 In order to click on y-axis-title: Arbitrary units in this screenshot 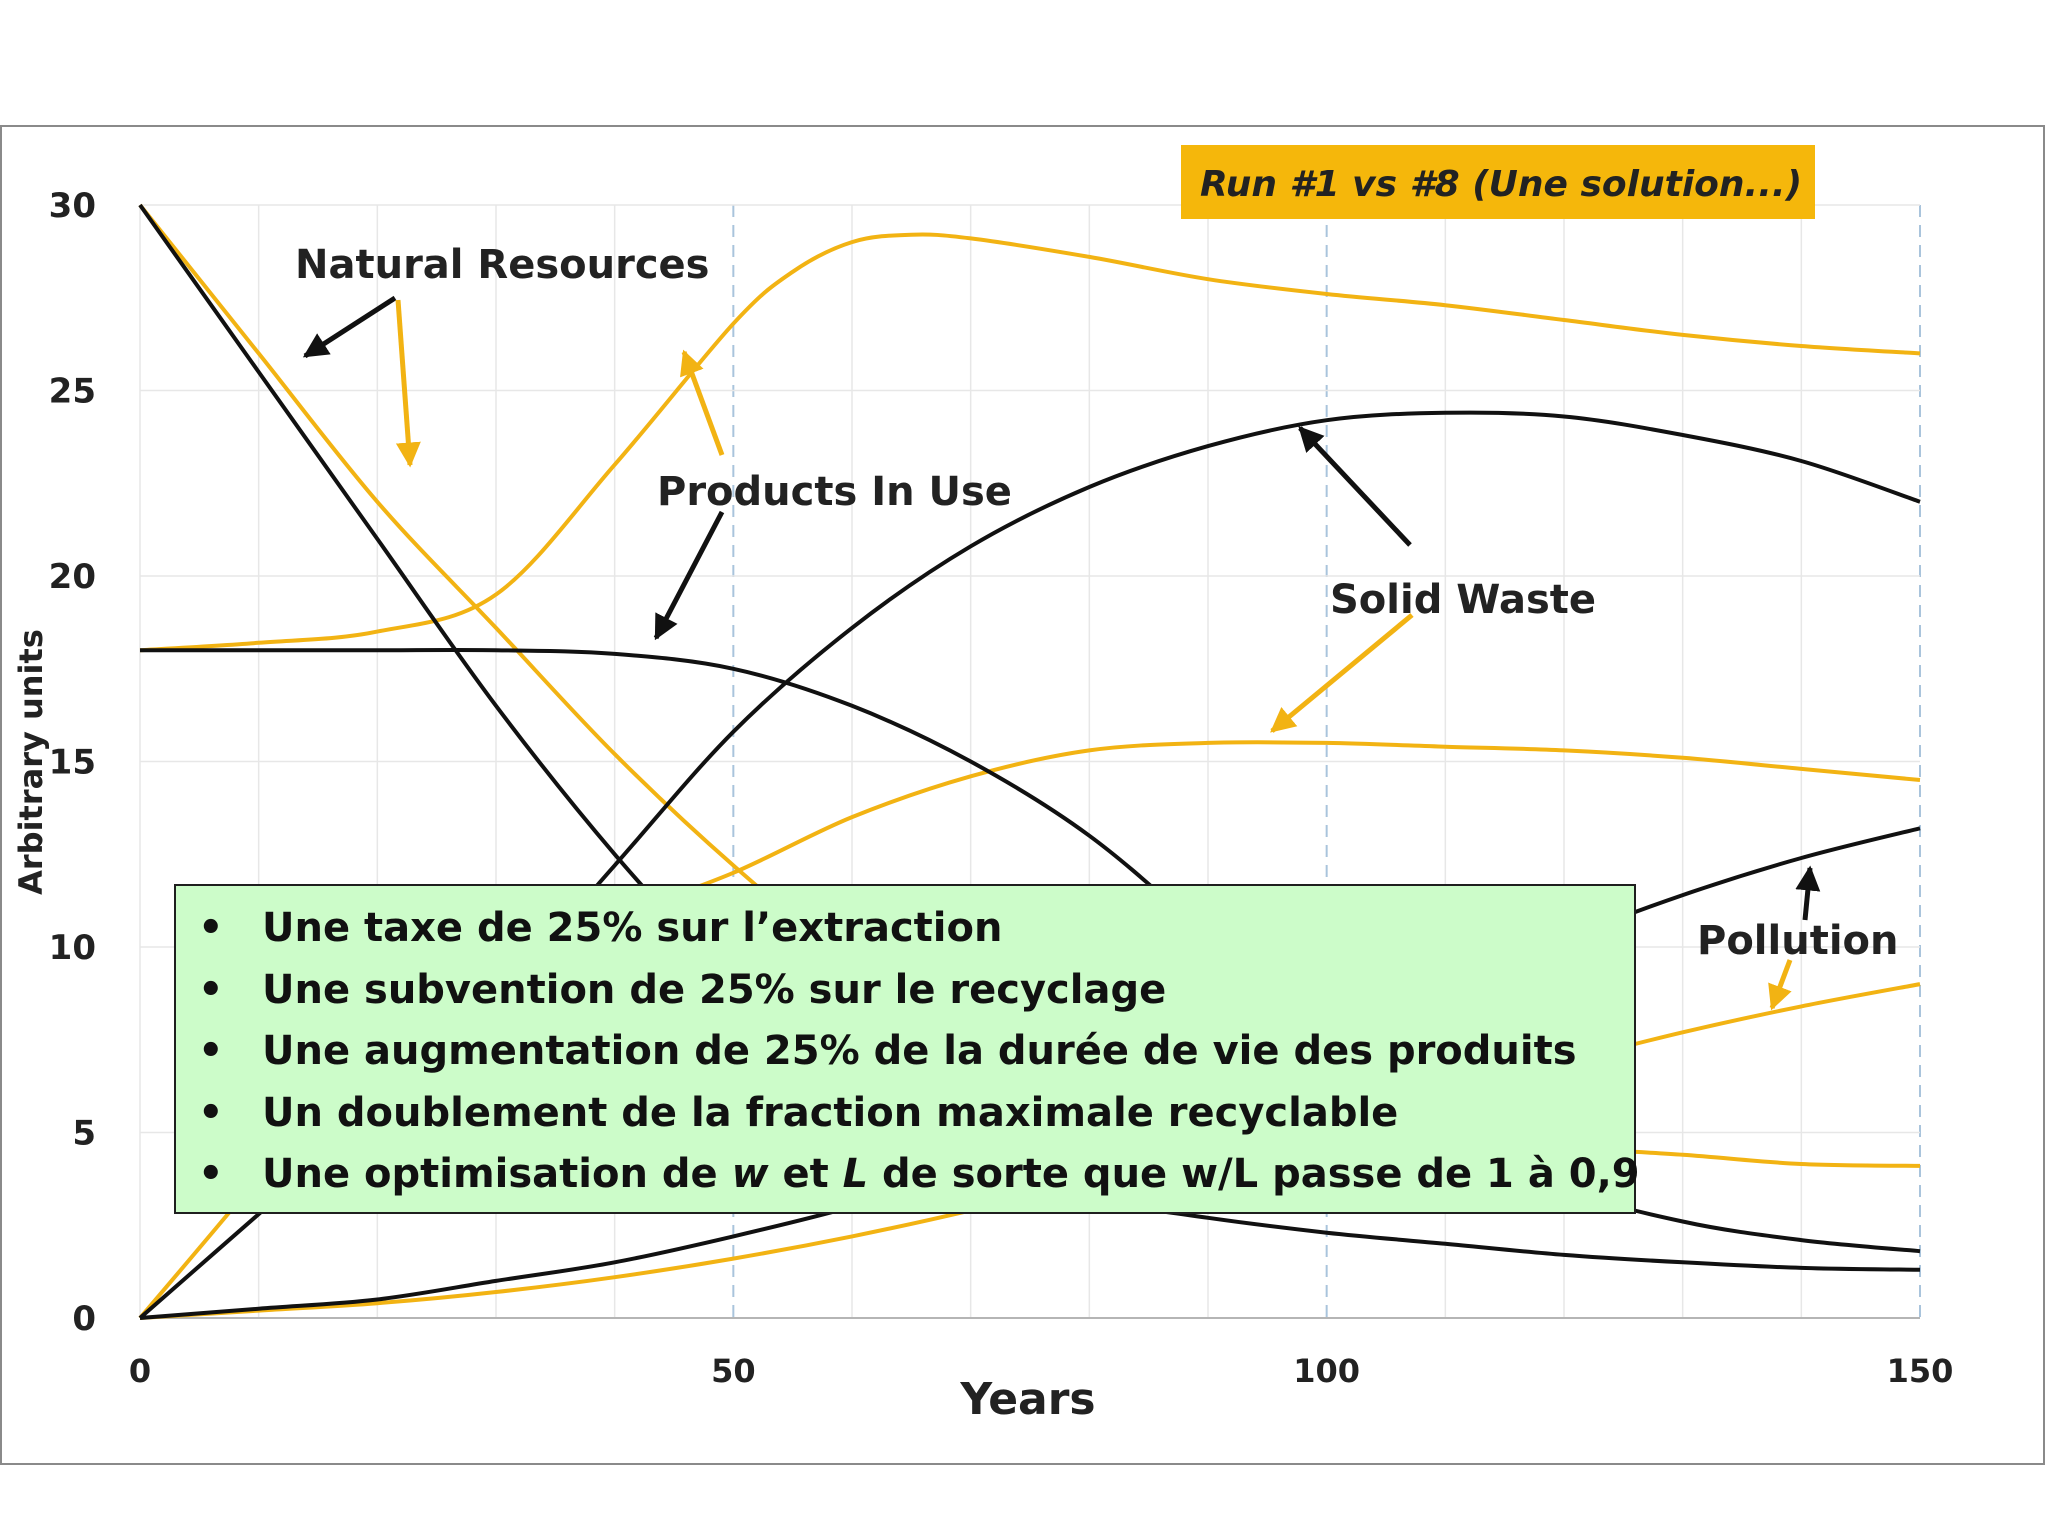, I will do `click(31, 762)`.